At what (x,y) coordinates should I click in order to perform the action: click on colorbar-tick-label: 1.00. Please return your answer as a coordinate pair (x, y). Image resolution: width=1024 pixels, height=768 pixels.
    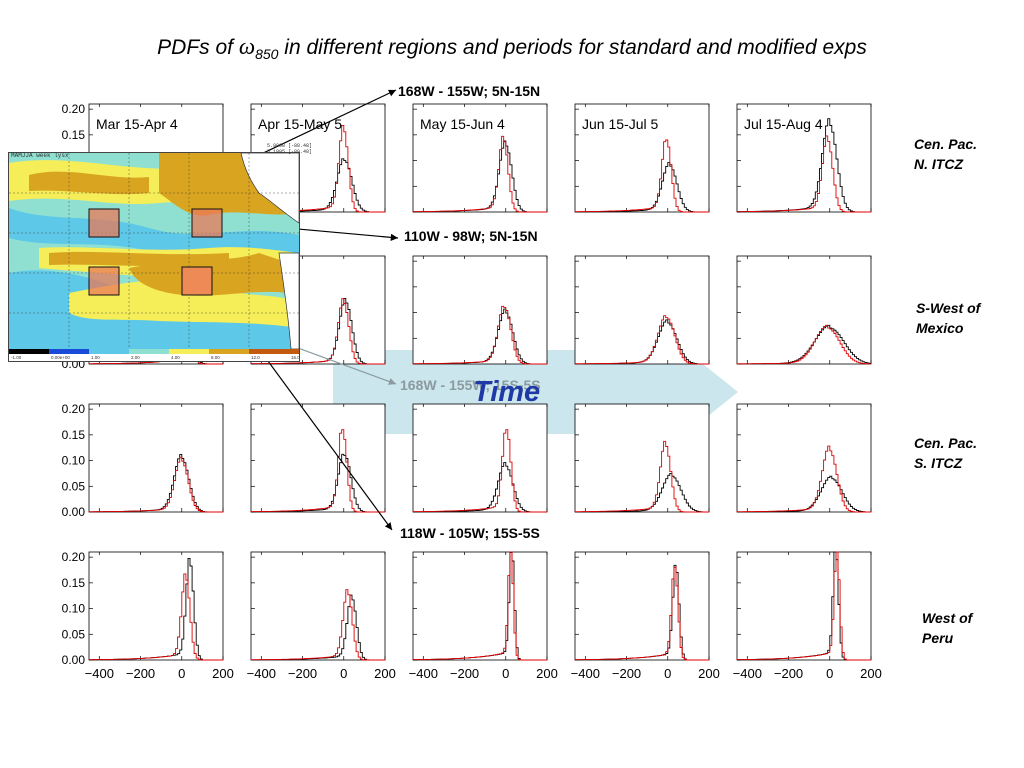
    Looking at the image, I should click on (95, 357).